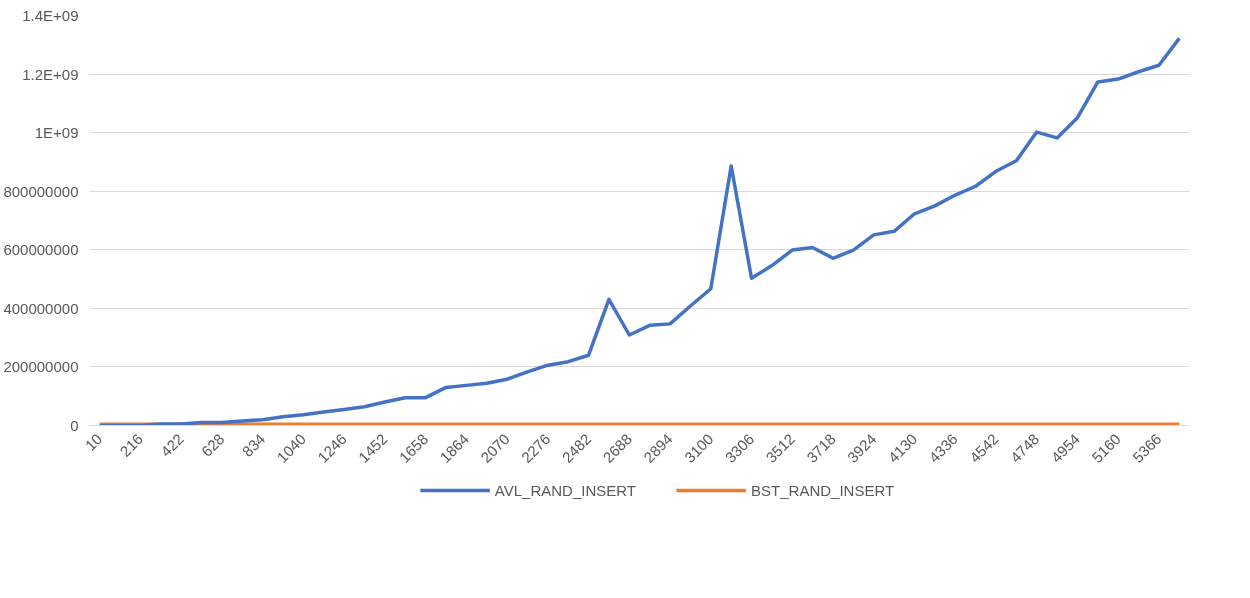  I want to click on y-tick-label: 800000000, so click(41, 191).